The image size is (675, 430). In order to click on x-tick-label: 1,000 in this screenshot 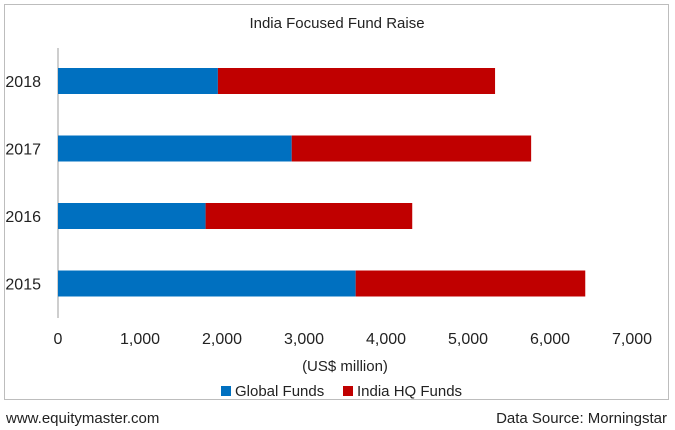, I will do `click(140, 339)`.